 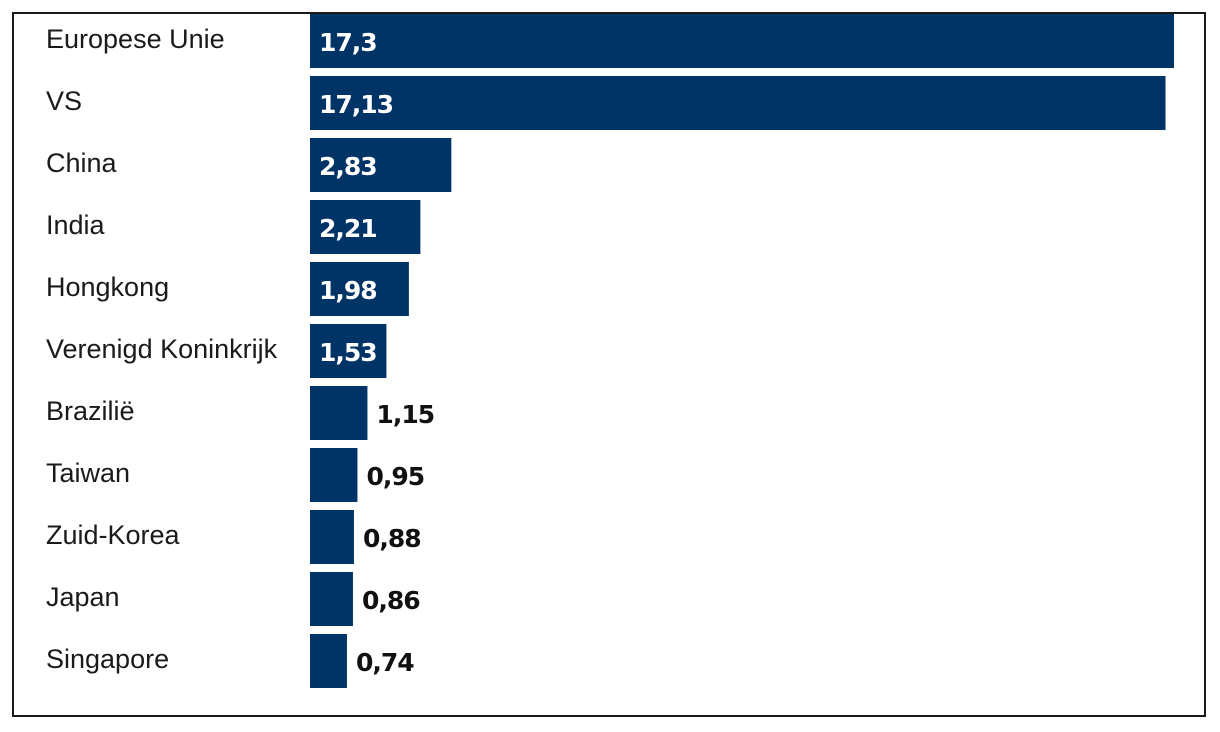 I want to click on value-label-zuid-korea: 0,88, so click(x=392, y=538).